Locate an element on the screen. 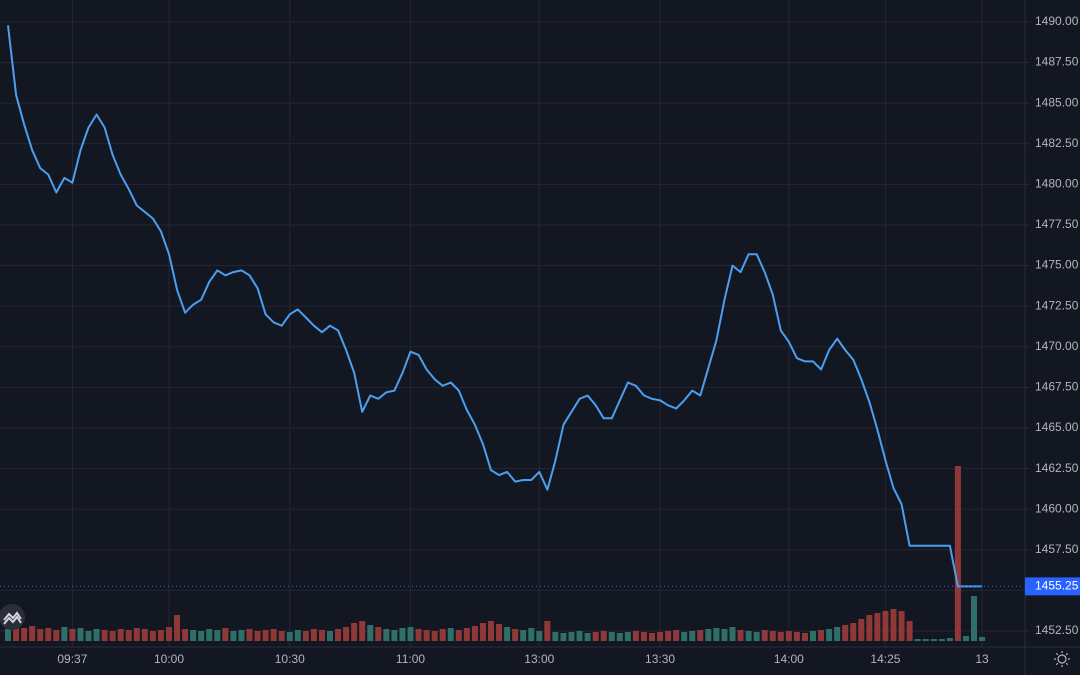 The width and height of the screenshot is (1080, 675). x-tick-label: 13 is located at coordinates (982, 659).